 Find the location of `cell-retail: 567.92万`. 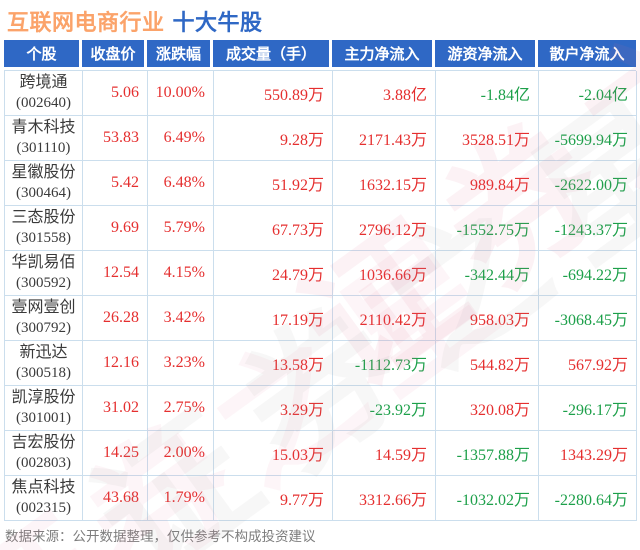

cell-retail: 567.92万 is located at coordinates (588, 363).